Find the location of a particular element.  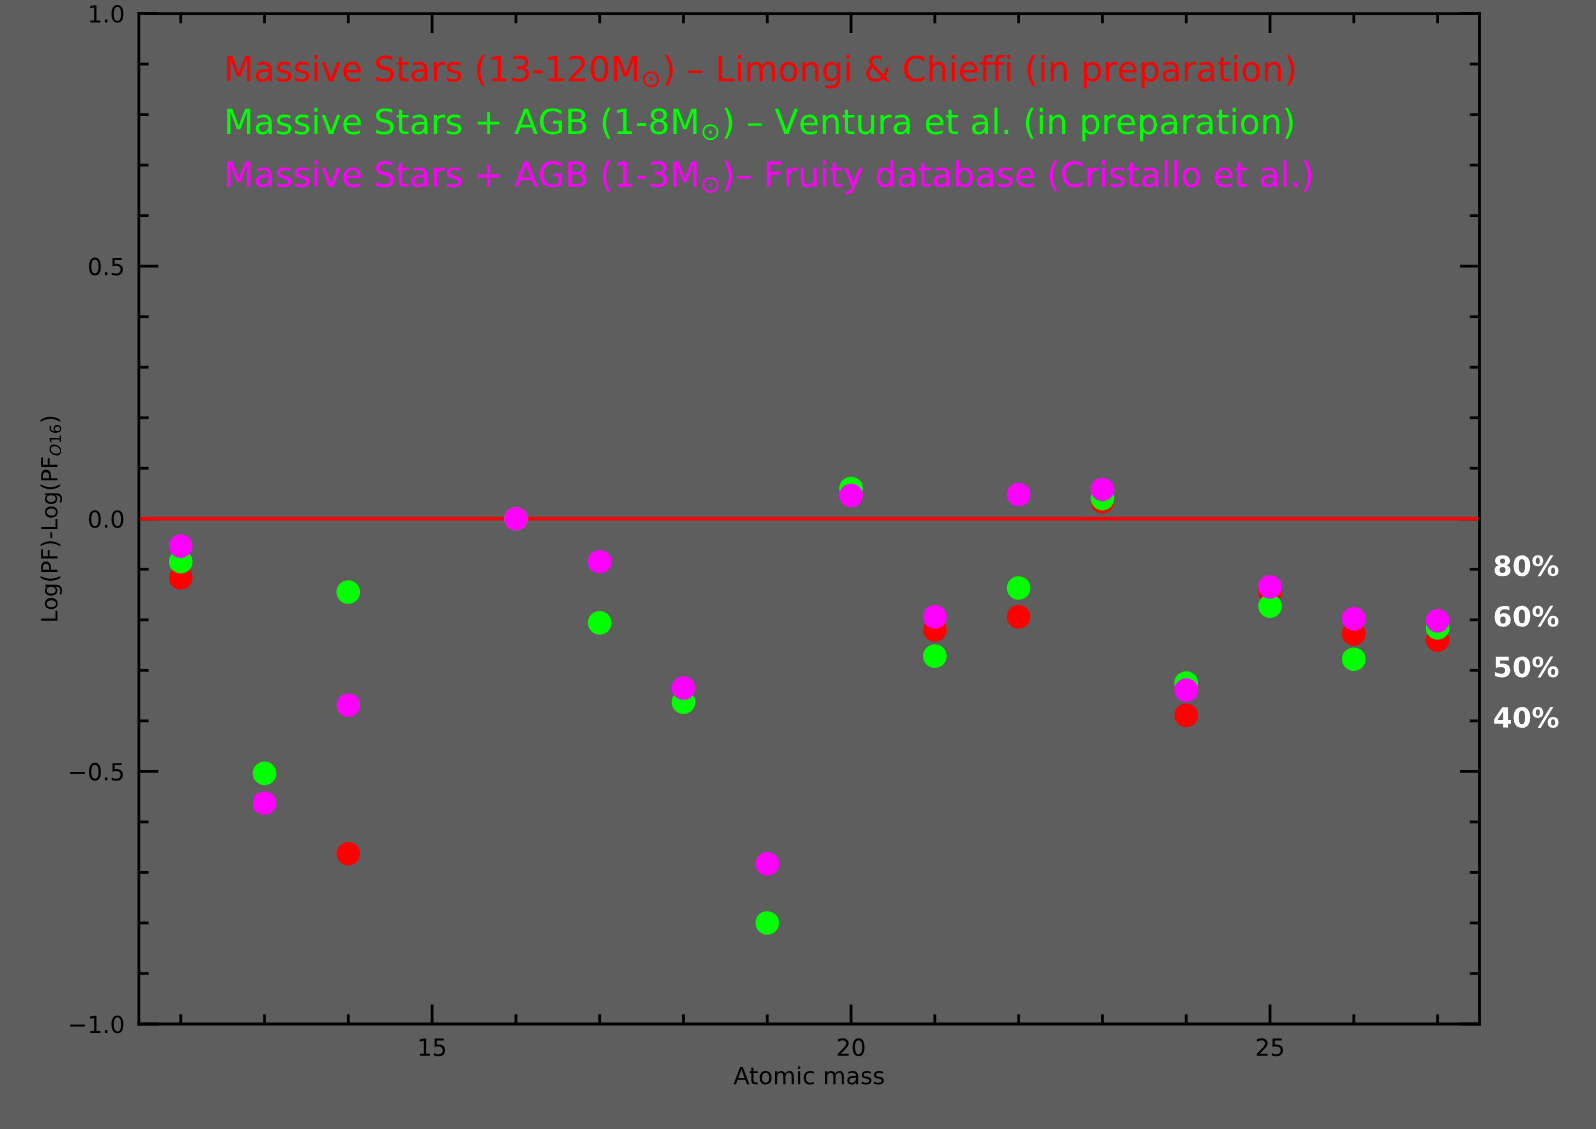

text: 60% is located at coordinates (1526, 616).